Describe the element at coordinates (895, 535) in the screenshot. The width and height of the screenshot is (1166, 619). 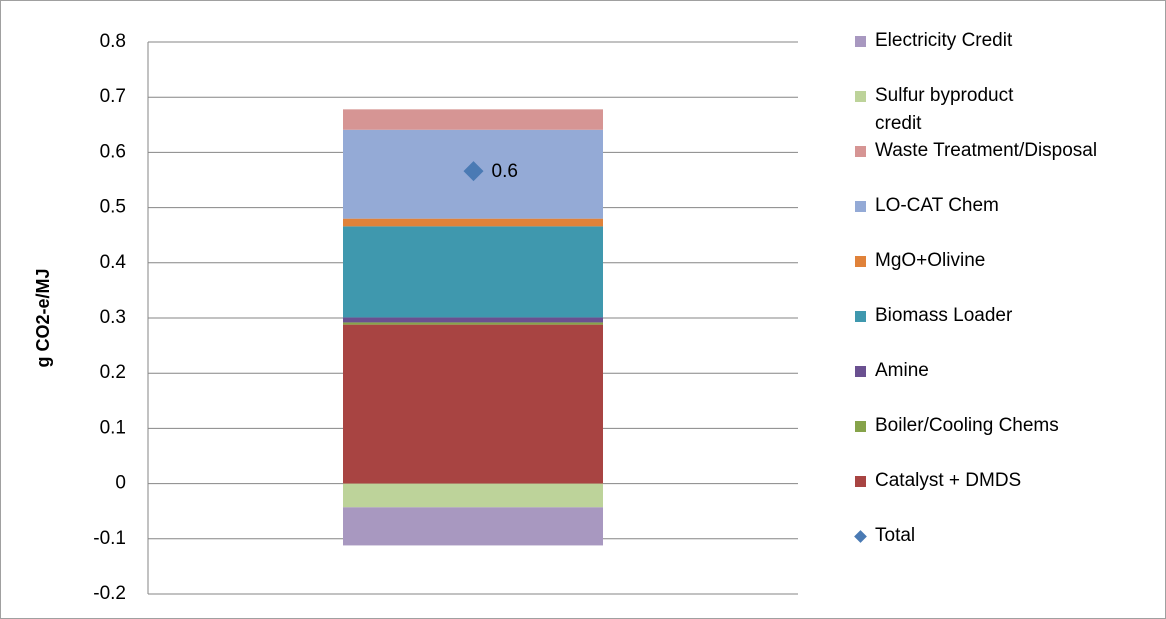
I see `legend-label: Total` at that location.